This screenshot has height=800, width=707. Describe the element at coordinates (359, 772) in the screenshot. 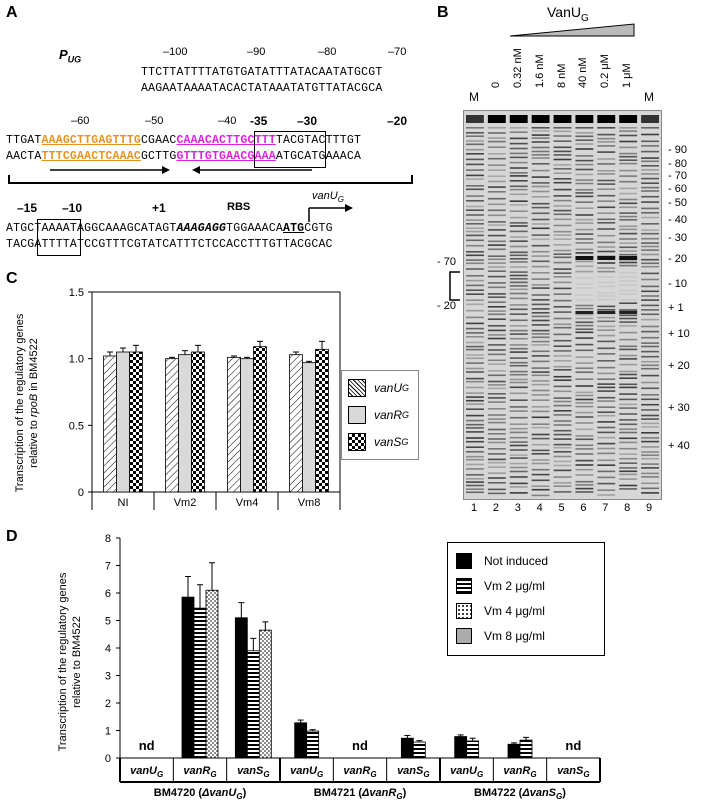

I see `group-label: vanRG` at that location.